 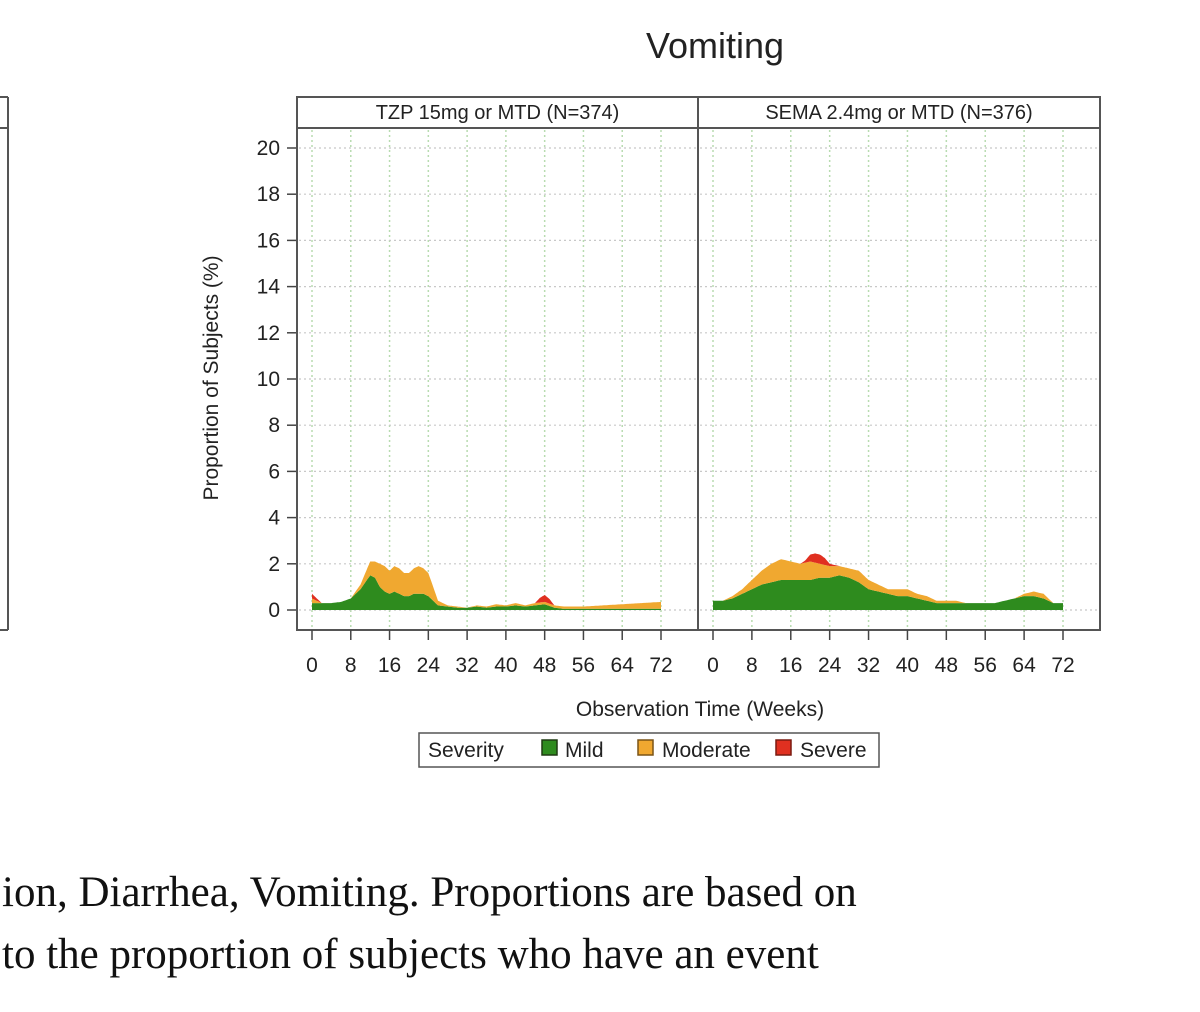 I want to click on y-axis-label: Proportion of Subjects (%), so click(x=211, y=377).